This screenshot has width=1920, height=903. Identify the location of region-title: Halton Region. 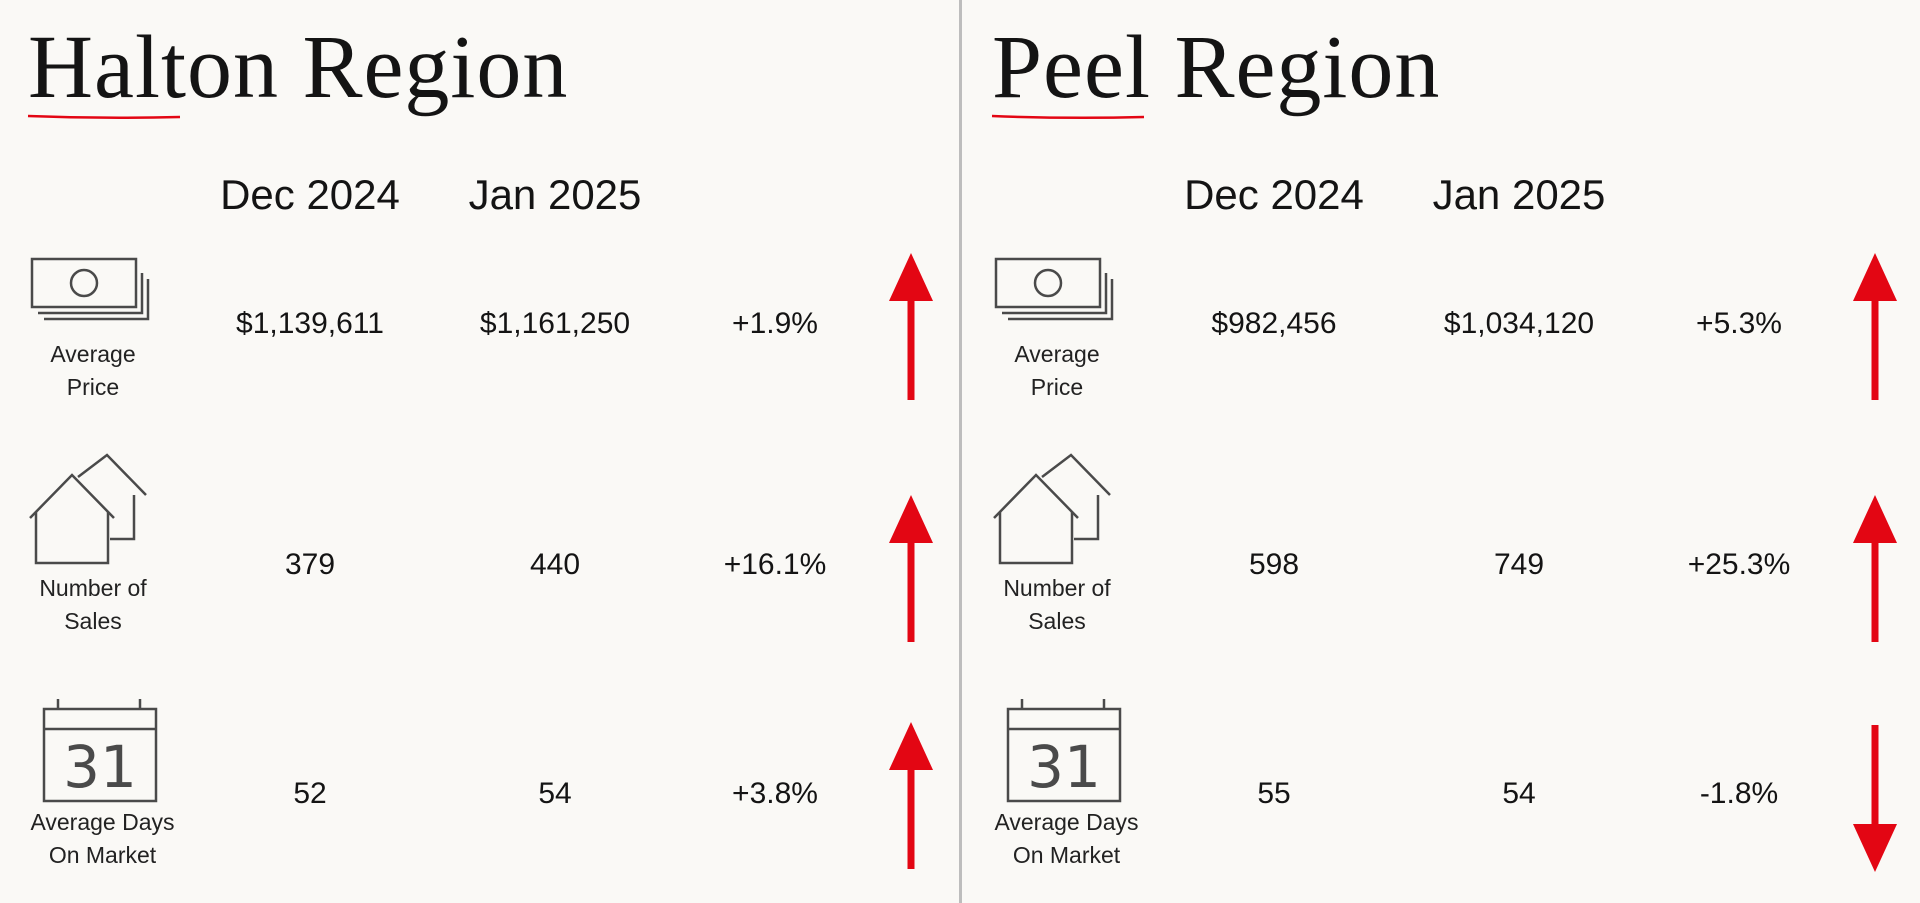
(298, 67).